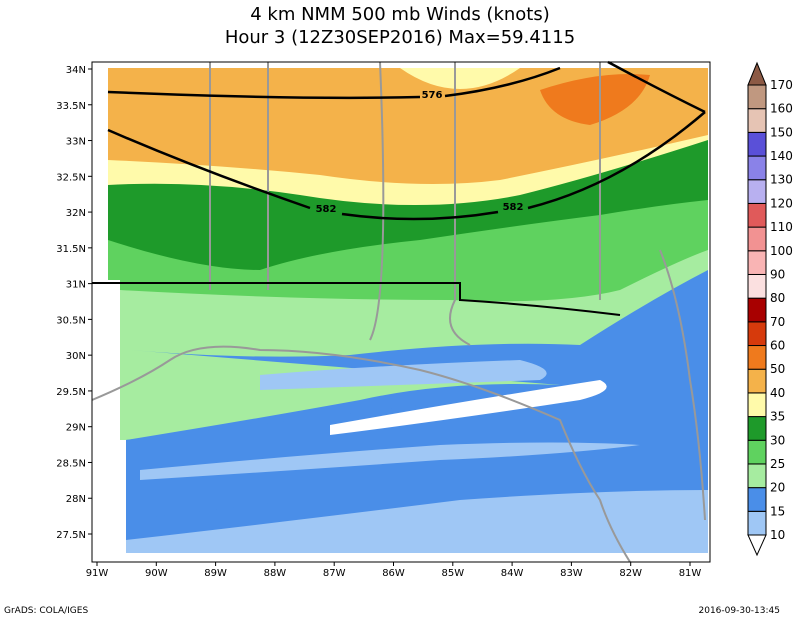 The height and width of the screenshot is (618, 800). I want to click on title-line: Hour 3 (12Z30SEP2016) Max=59.4115, so click(400, 37).